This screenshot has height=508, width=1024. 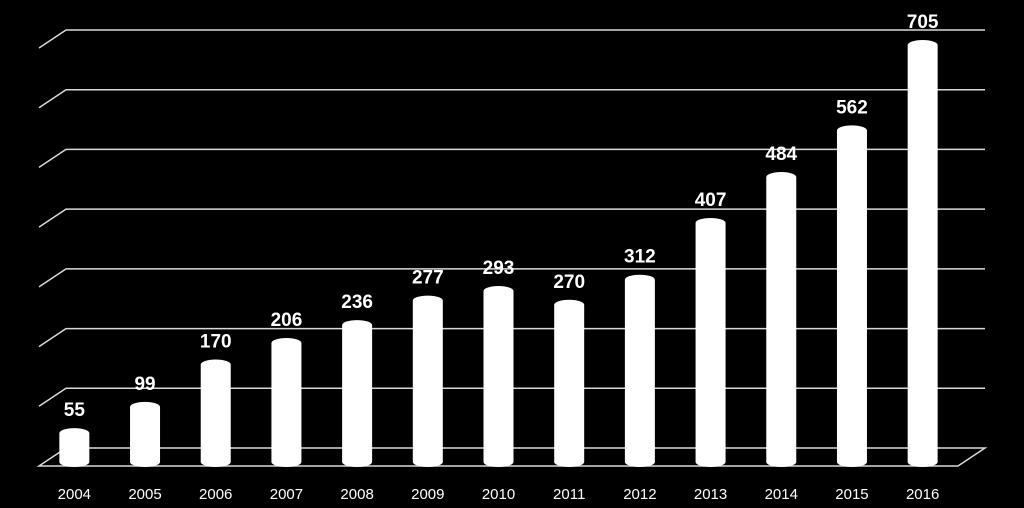 What do you see at coordinates (851, 494) in the screenshot?
I see `x-tick-label: 2015` at bounding box center [851, 494].